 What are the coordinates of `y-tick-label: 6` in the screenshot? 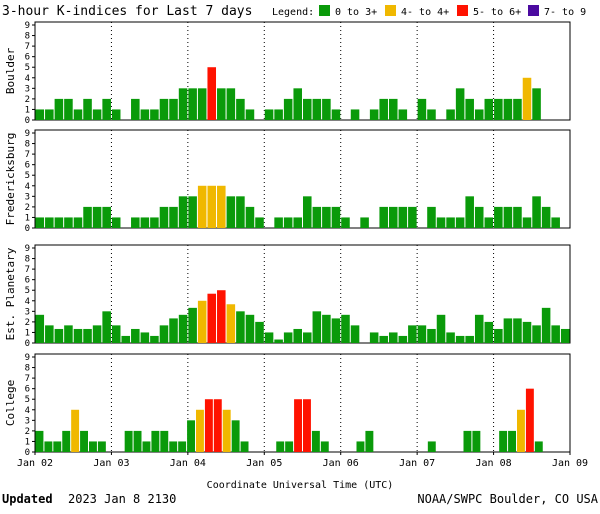 It's located at (27, 390).